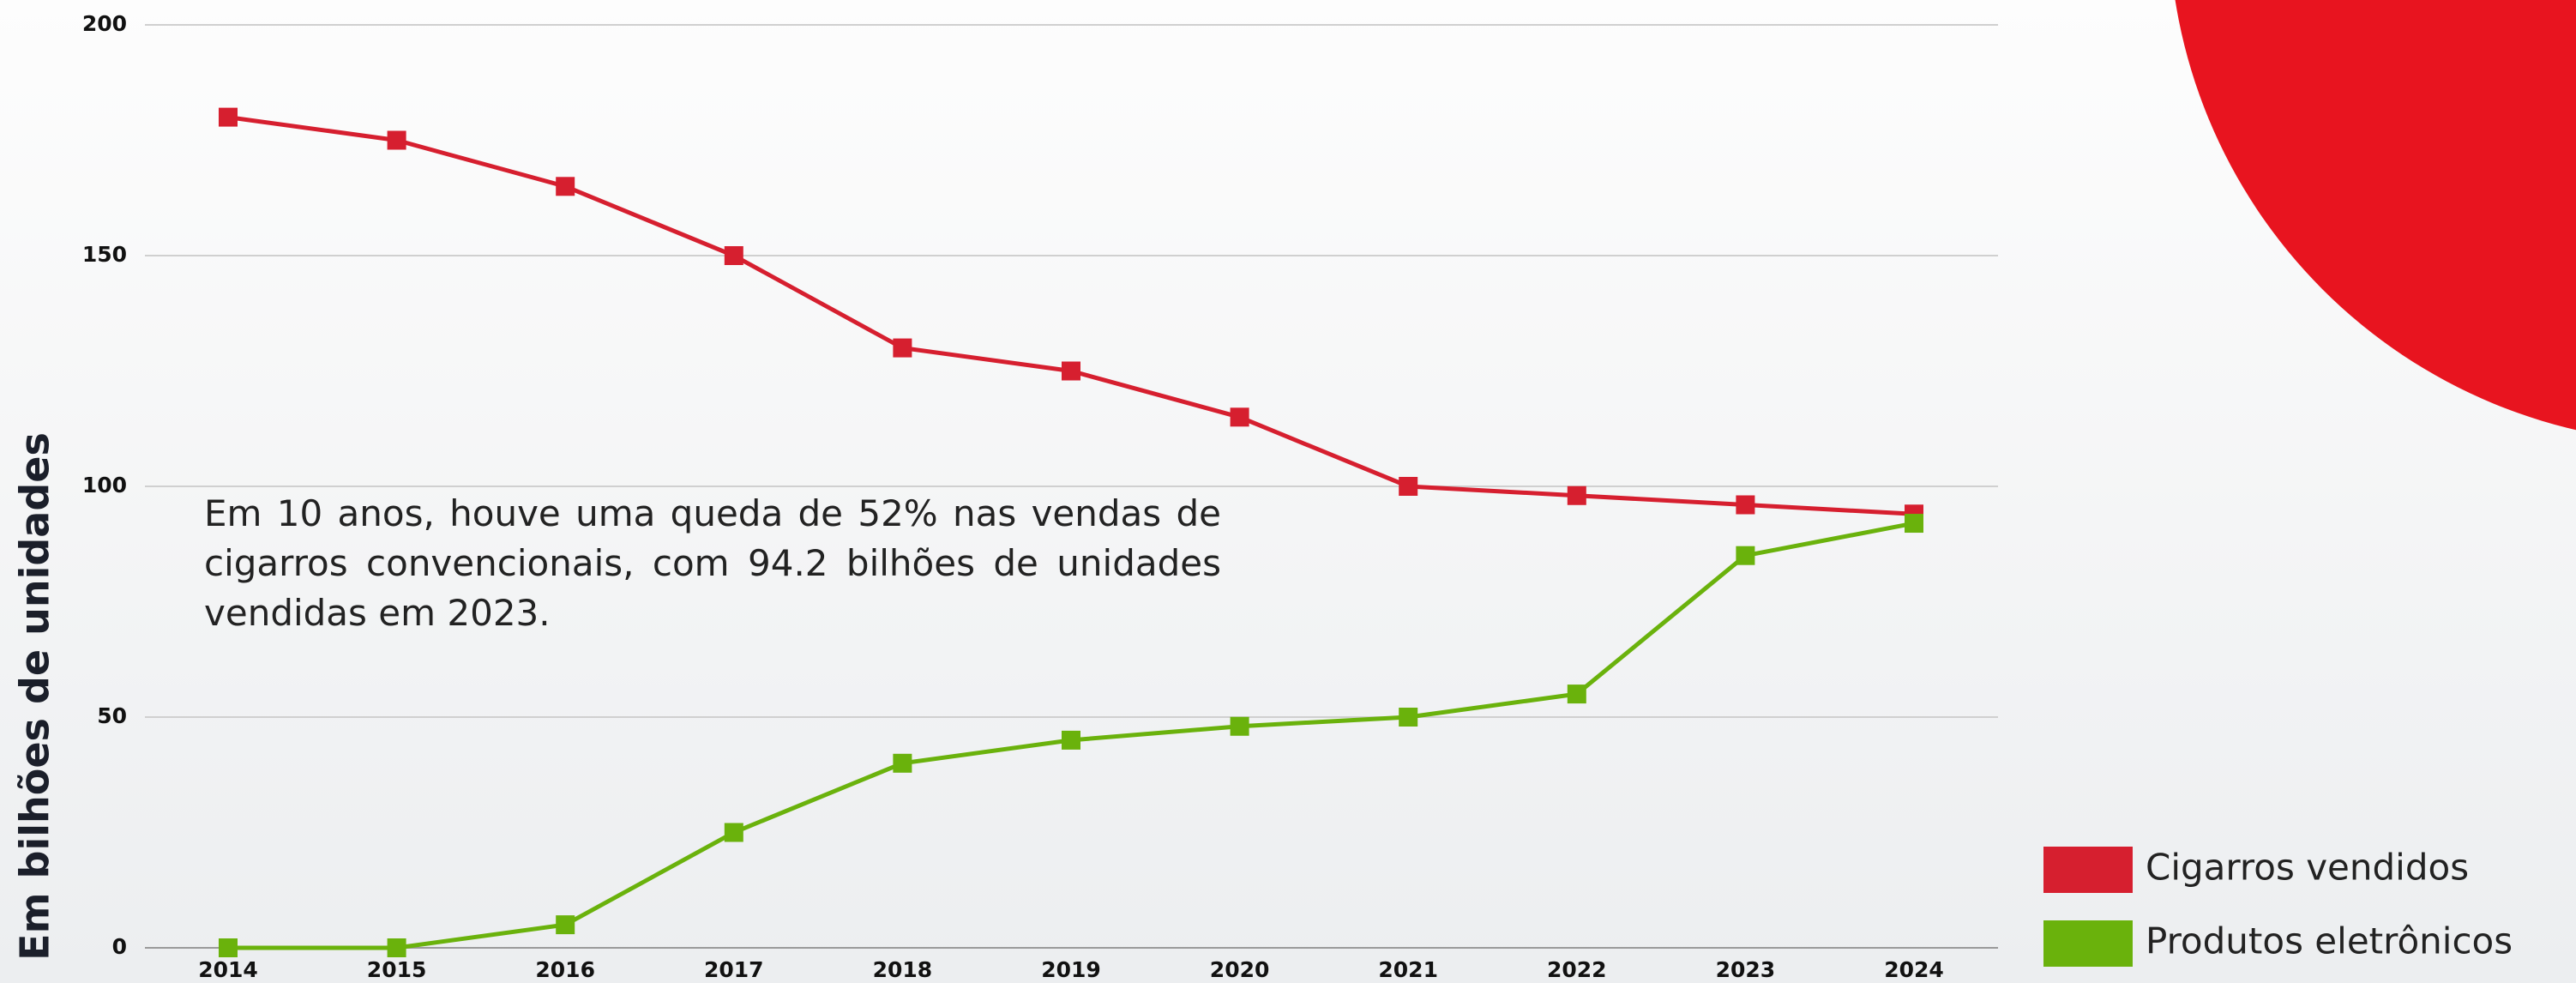 Image resolution: width=2576 pixels, height=983 pixels. Describe the element at coordinates (1071, 969) in the screenshot. I see `x-tick-label: 2019` at that location.